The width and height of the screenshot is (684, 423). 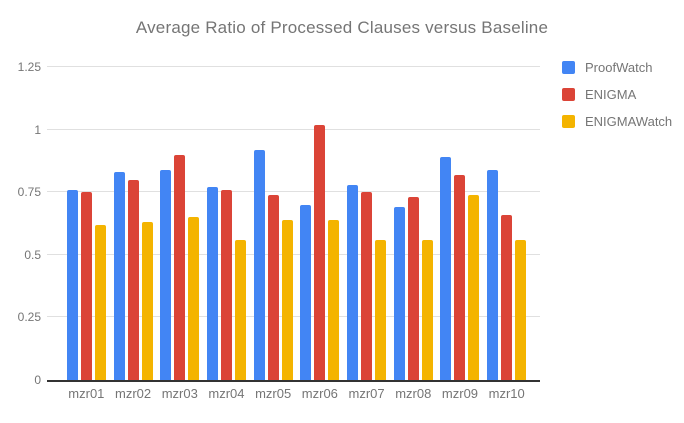 I want to click on y-axis-label: 0, so click(x=37, y=380).